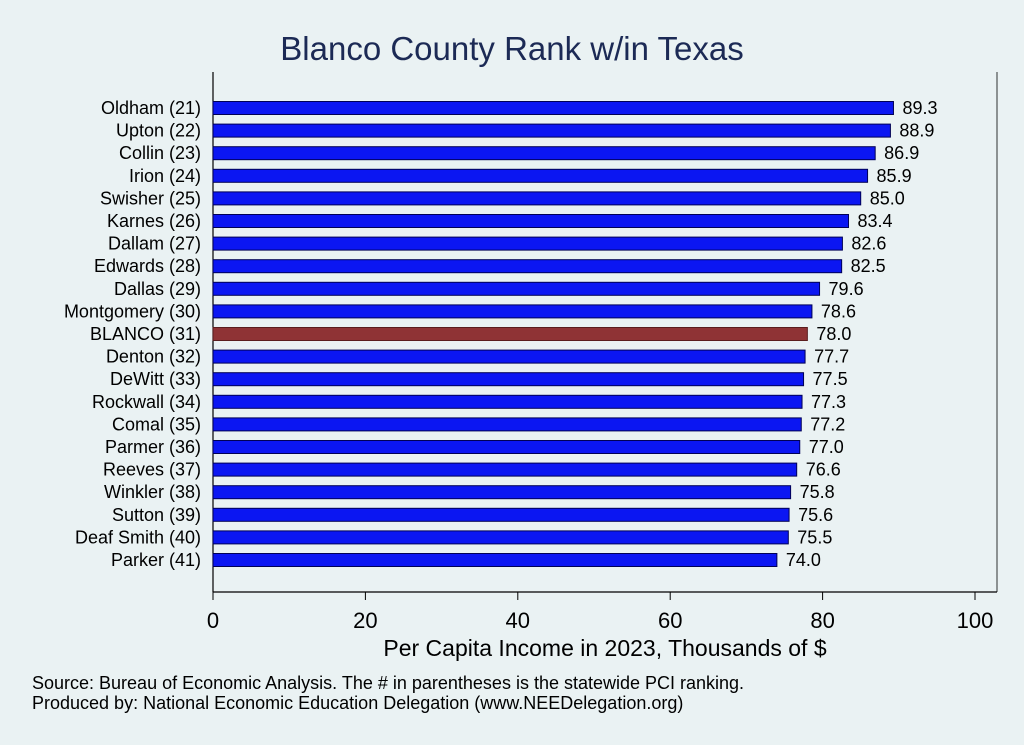 This screenshot has width=1024, height=745. I want to click on category-label: Dallas (29), so click(157, 289).